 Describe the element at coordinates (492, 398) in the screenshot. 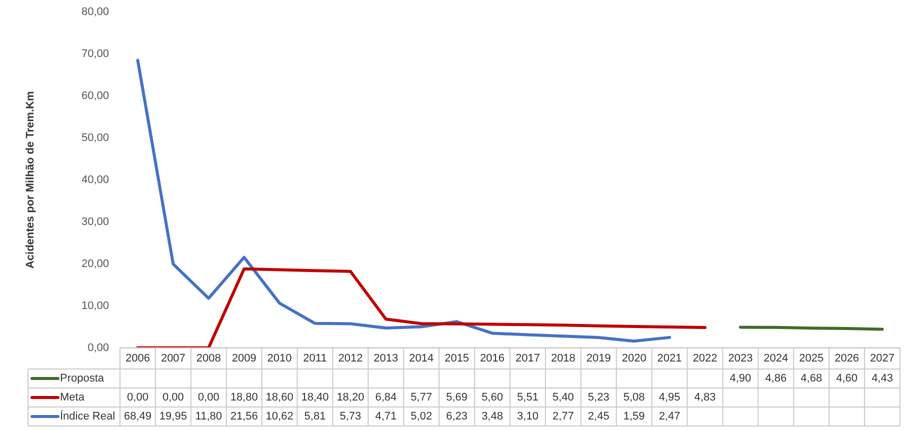

I see `data-label: 5,60` at that location.